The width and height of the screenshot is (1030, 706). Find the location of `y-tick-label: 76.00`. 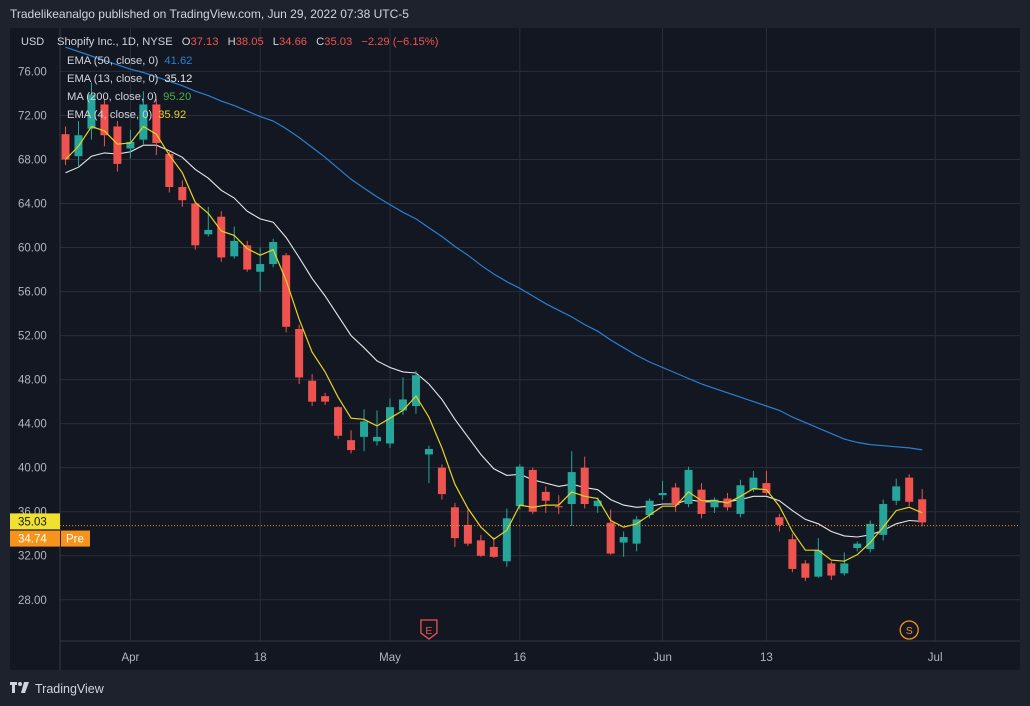

y-tick-label: 76.00 is located at coordinates (32, 72).